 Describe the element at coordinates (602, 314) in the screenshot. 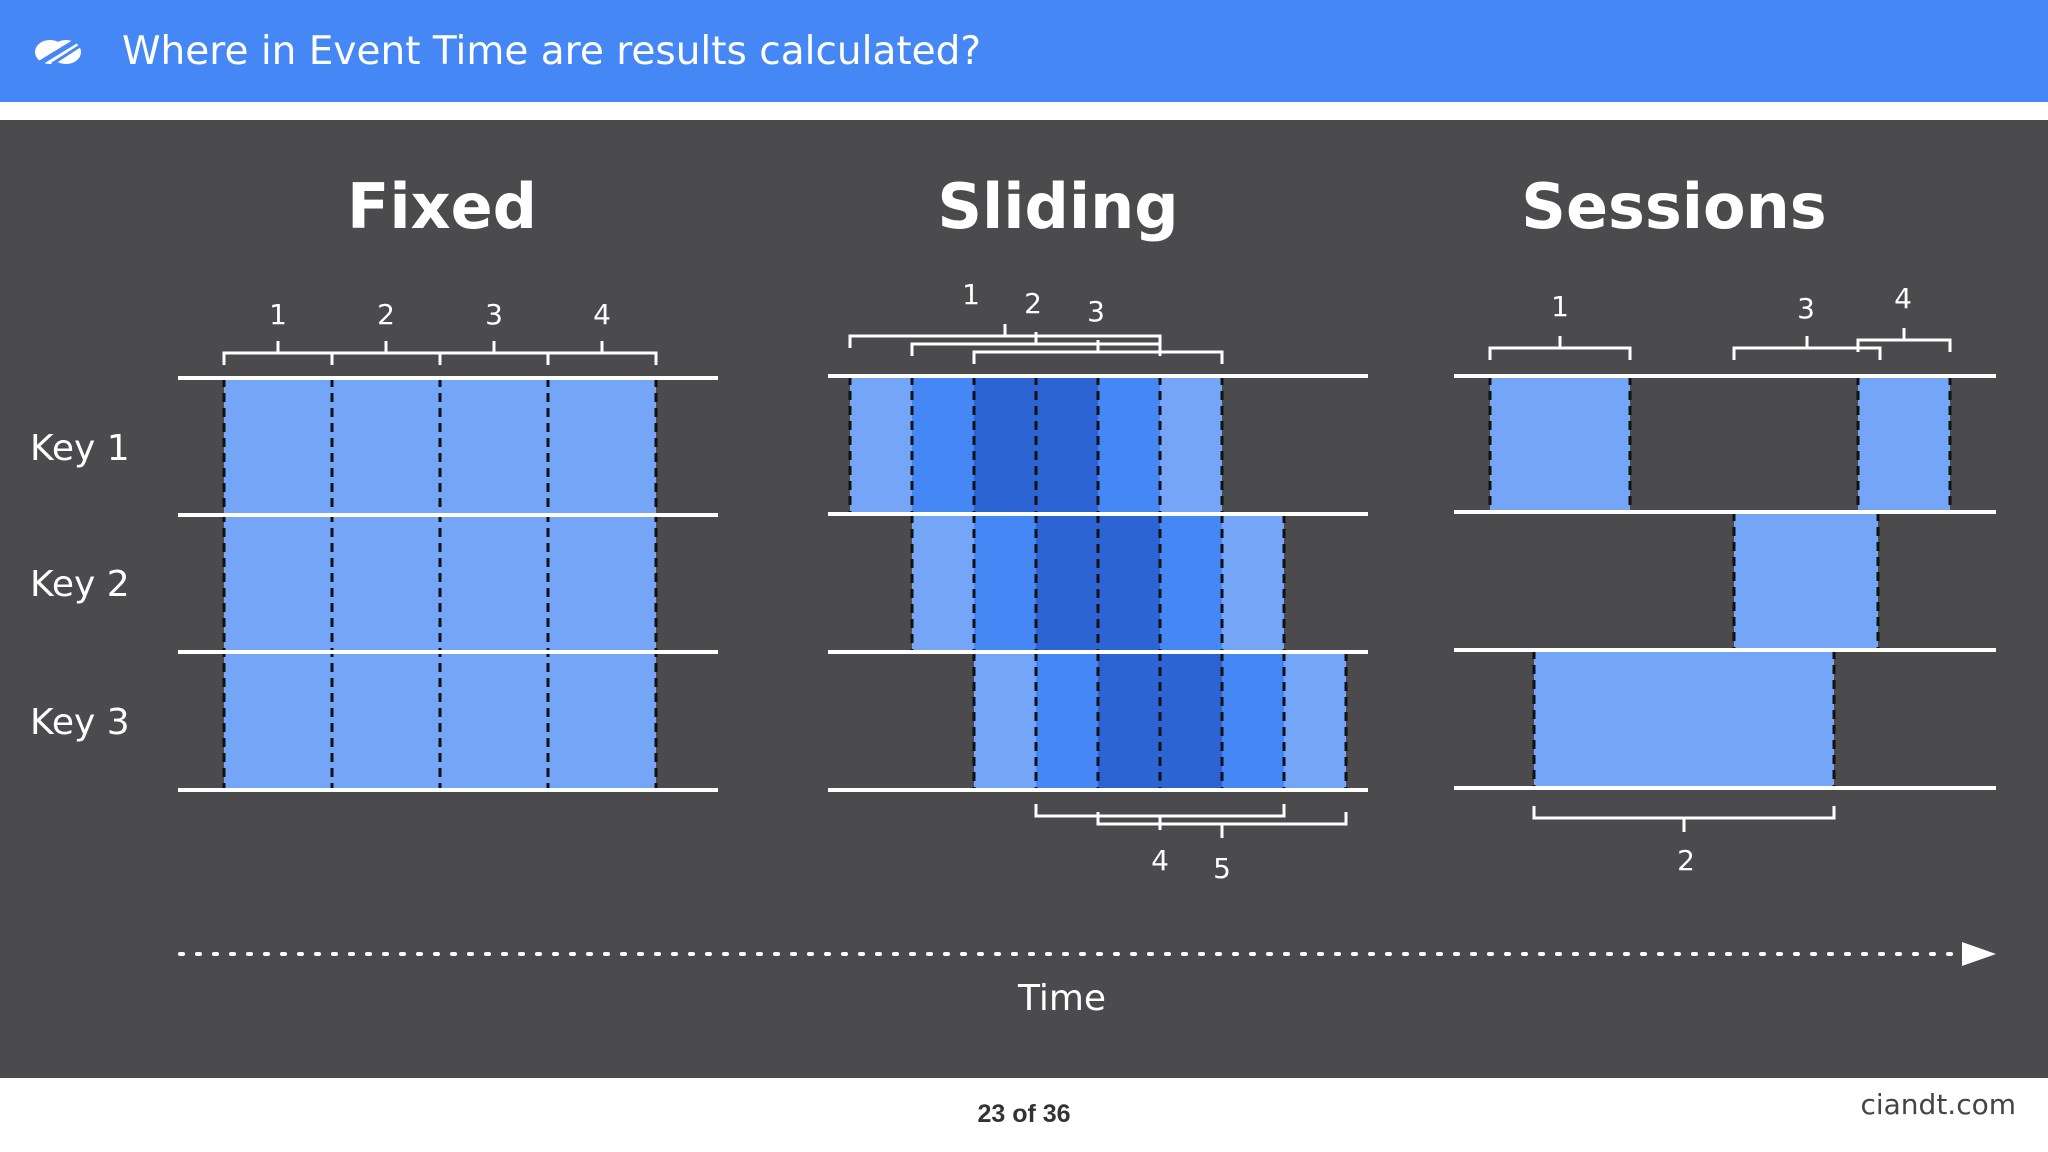

I see `fixed-window-label-4: 4` at that location.